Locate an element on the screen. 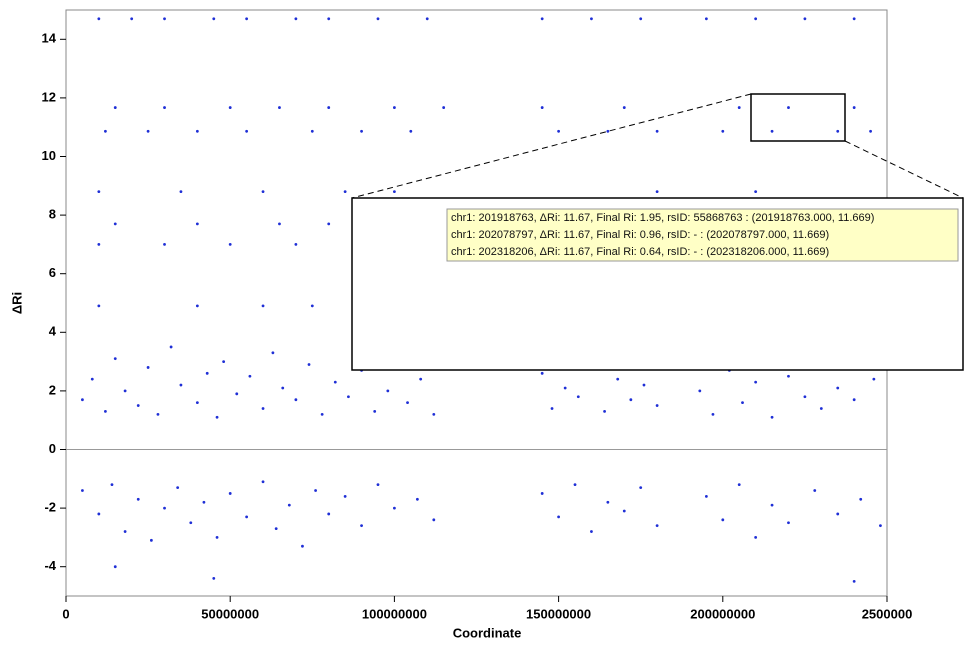 The image size is (965, 646). y-tick-label: 10 is located at coordinates (49, 155).